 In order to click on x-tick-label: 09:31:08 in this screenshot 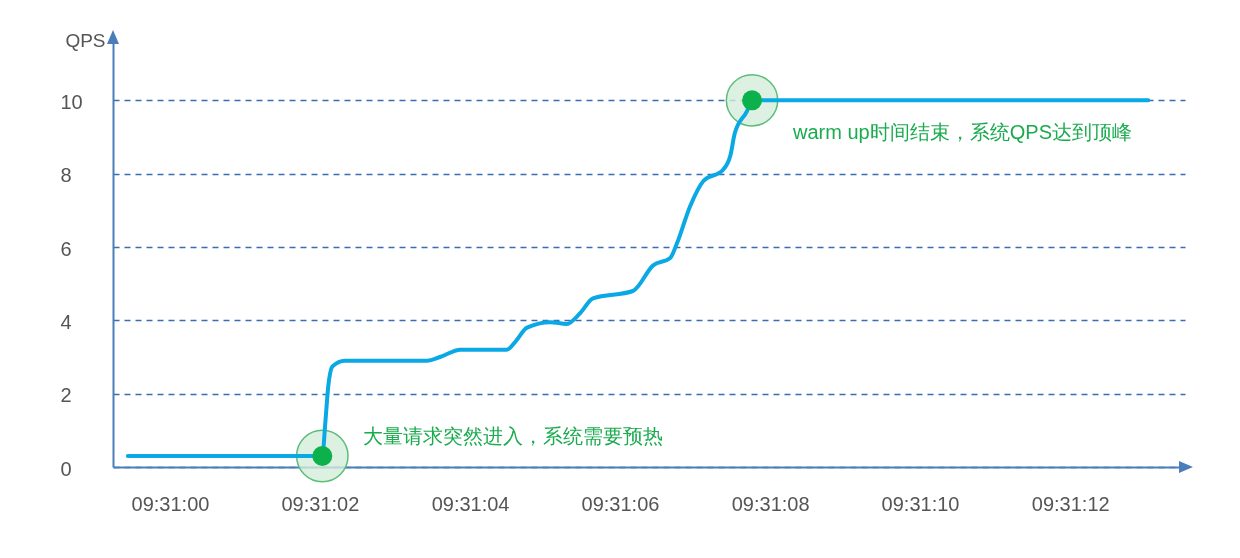, I will do `click(770, 503)`.